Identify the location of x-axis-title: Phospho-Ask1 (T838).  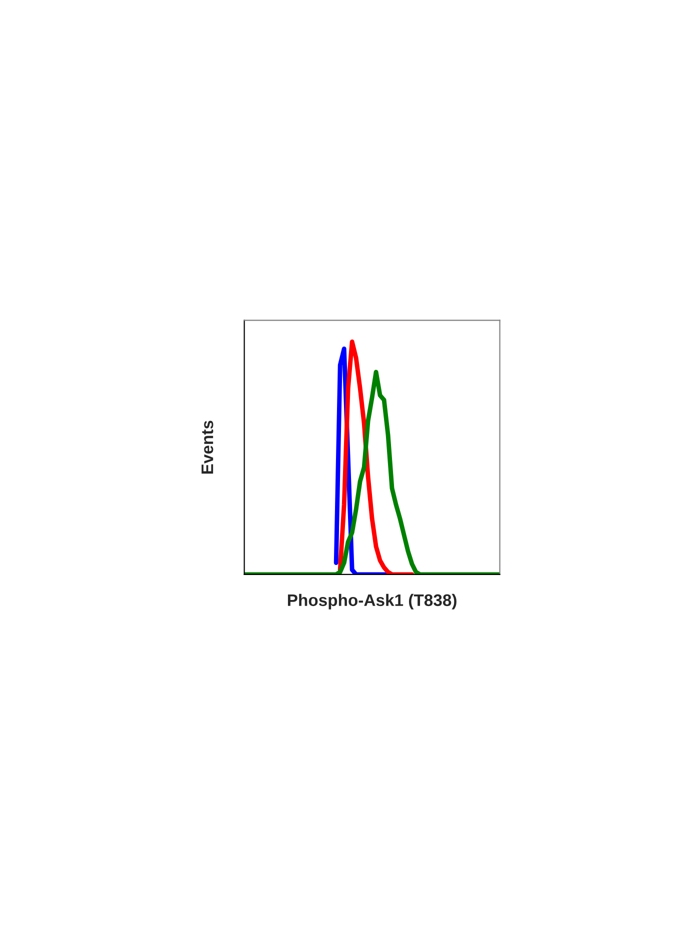
(372, 602).